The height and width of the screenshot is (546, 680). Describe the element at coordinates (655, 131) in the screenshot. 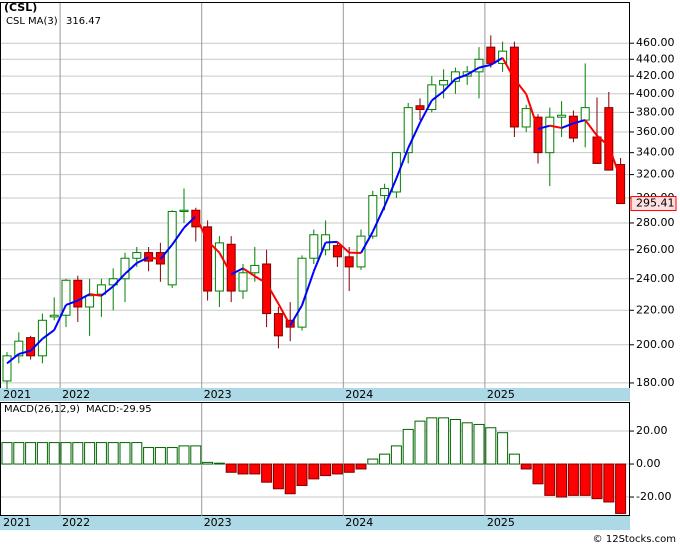

I see `y-tick-label: 360.00` at that location.